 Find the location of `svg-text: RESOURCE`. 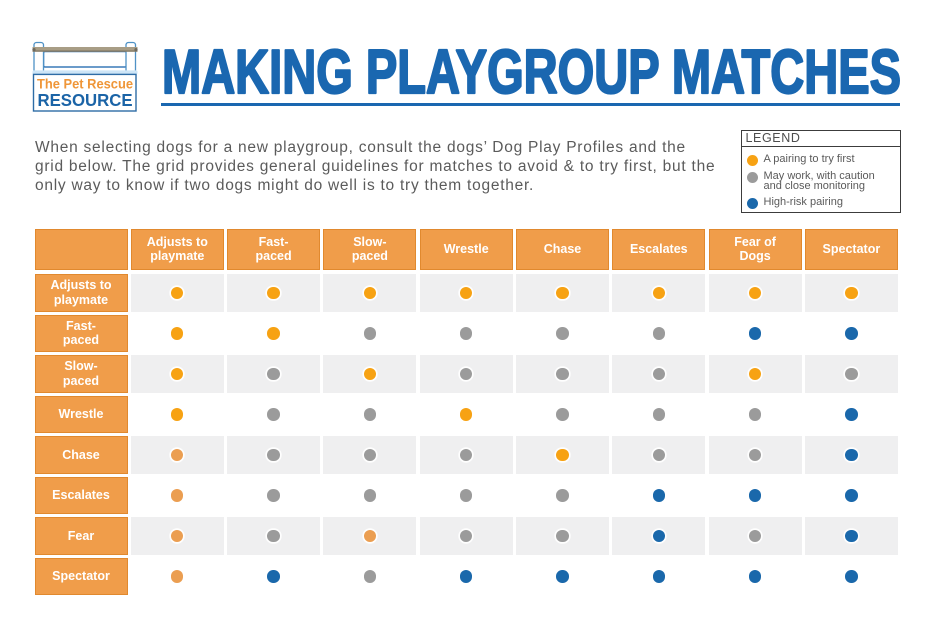

svg-text: RESOURCE is located at coordinates (85, 100).